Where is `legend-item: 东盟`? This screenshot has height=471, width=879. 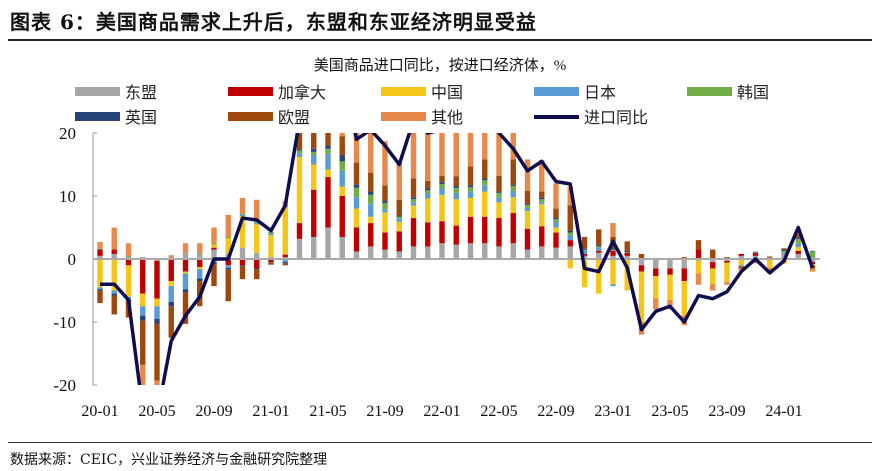 legend-item: 东盟 is located at coordinates (116, 93).